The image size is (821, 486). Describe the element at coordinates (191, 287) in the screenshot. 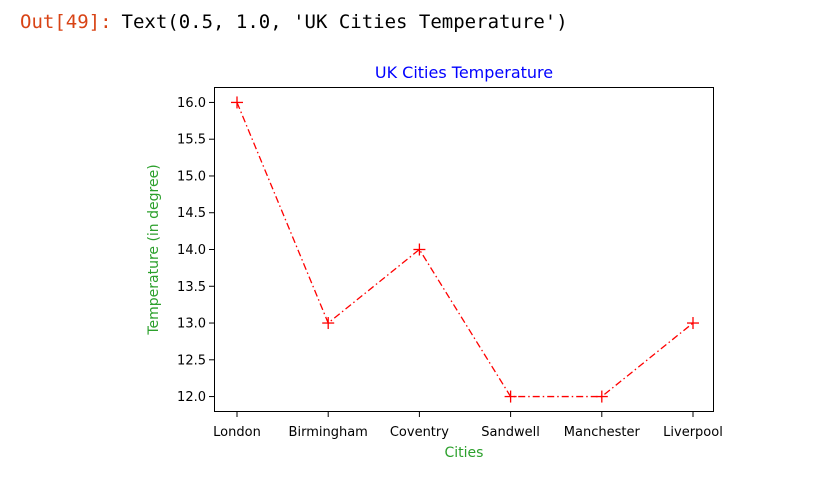

I see `y-tick-label: 13.5` at that location.